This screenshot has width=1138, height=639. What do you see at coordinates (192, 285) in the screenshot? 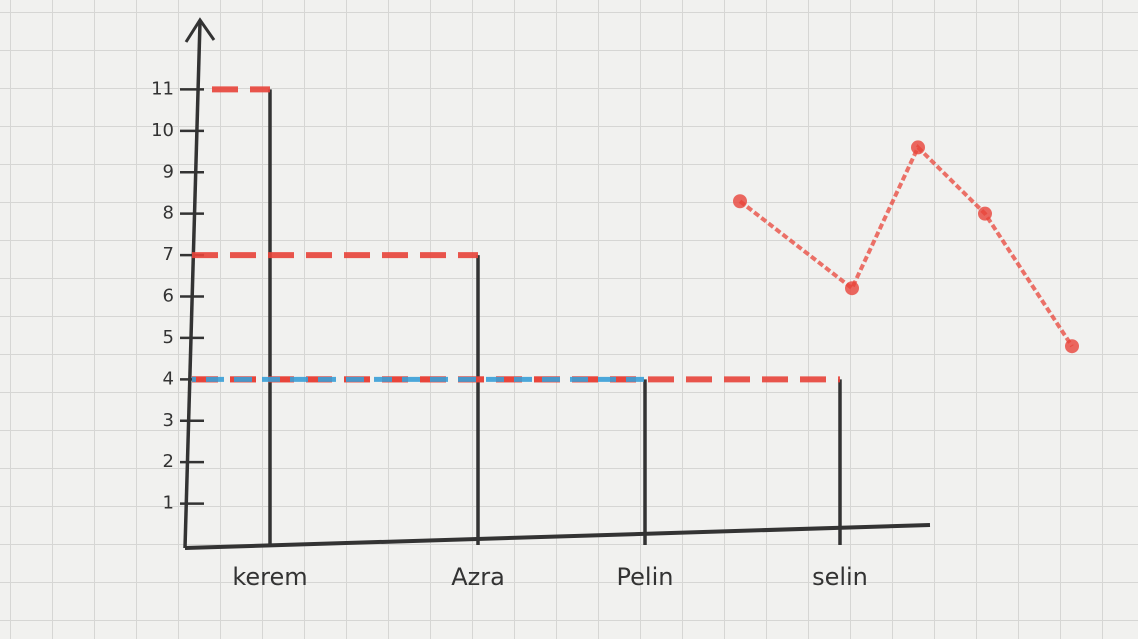
I see `y-axis` at bounding box center [192, 285].